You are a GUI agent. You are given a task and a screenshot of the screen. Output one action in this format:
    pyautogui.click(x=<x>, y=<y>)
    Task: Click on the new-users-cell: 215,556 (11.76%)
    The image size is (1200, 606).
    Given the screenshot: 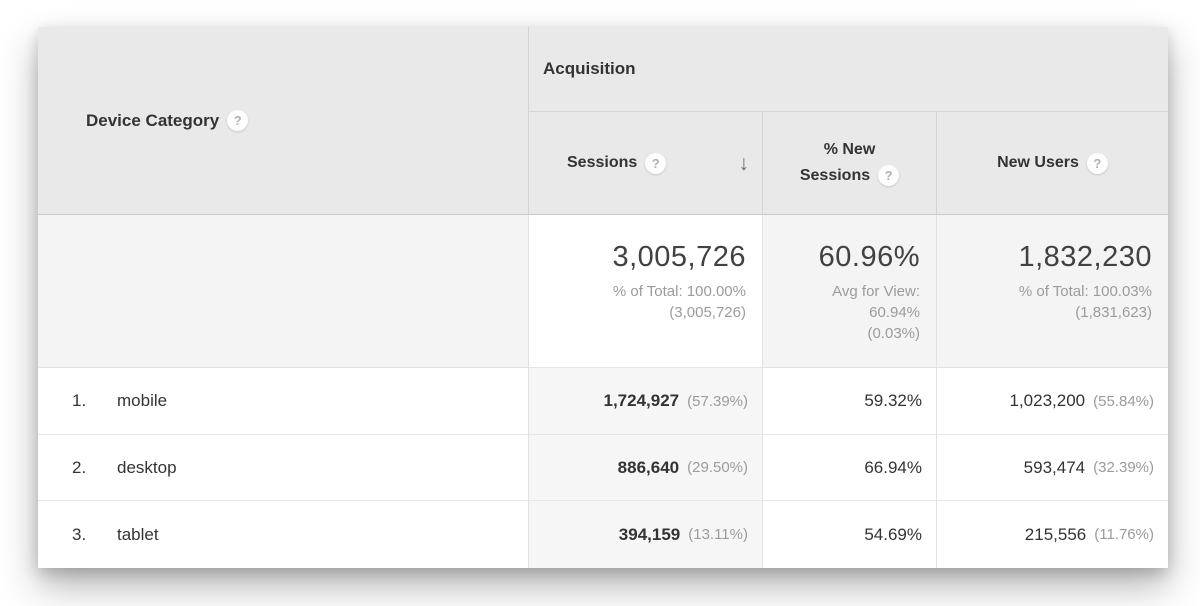 What is the action you would take?
    pyautogui.click(x=1052, y=534)
    